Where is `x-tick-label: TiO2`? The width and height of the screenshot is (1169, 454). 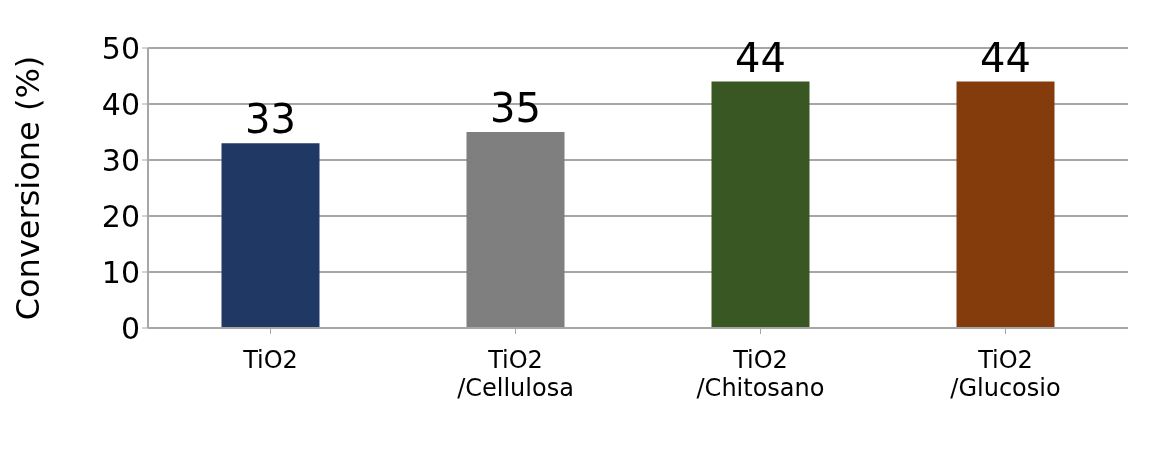 x-tick-label: TiO2 is located at coordinates (270, 359).